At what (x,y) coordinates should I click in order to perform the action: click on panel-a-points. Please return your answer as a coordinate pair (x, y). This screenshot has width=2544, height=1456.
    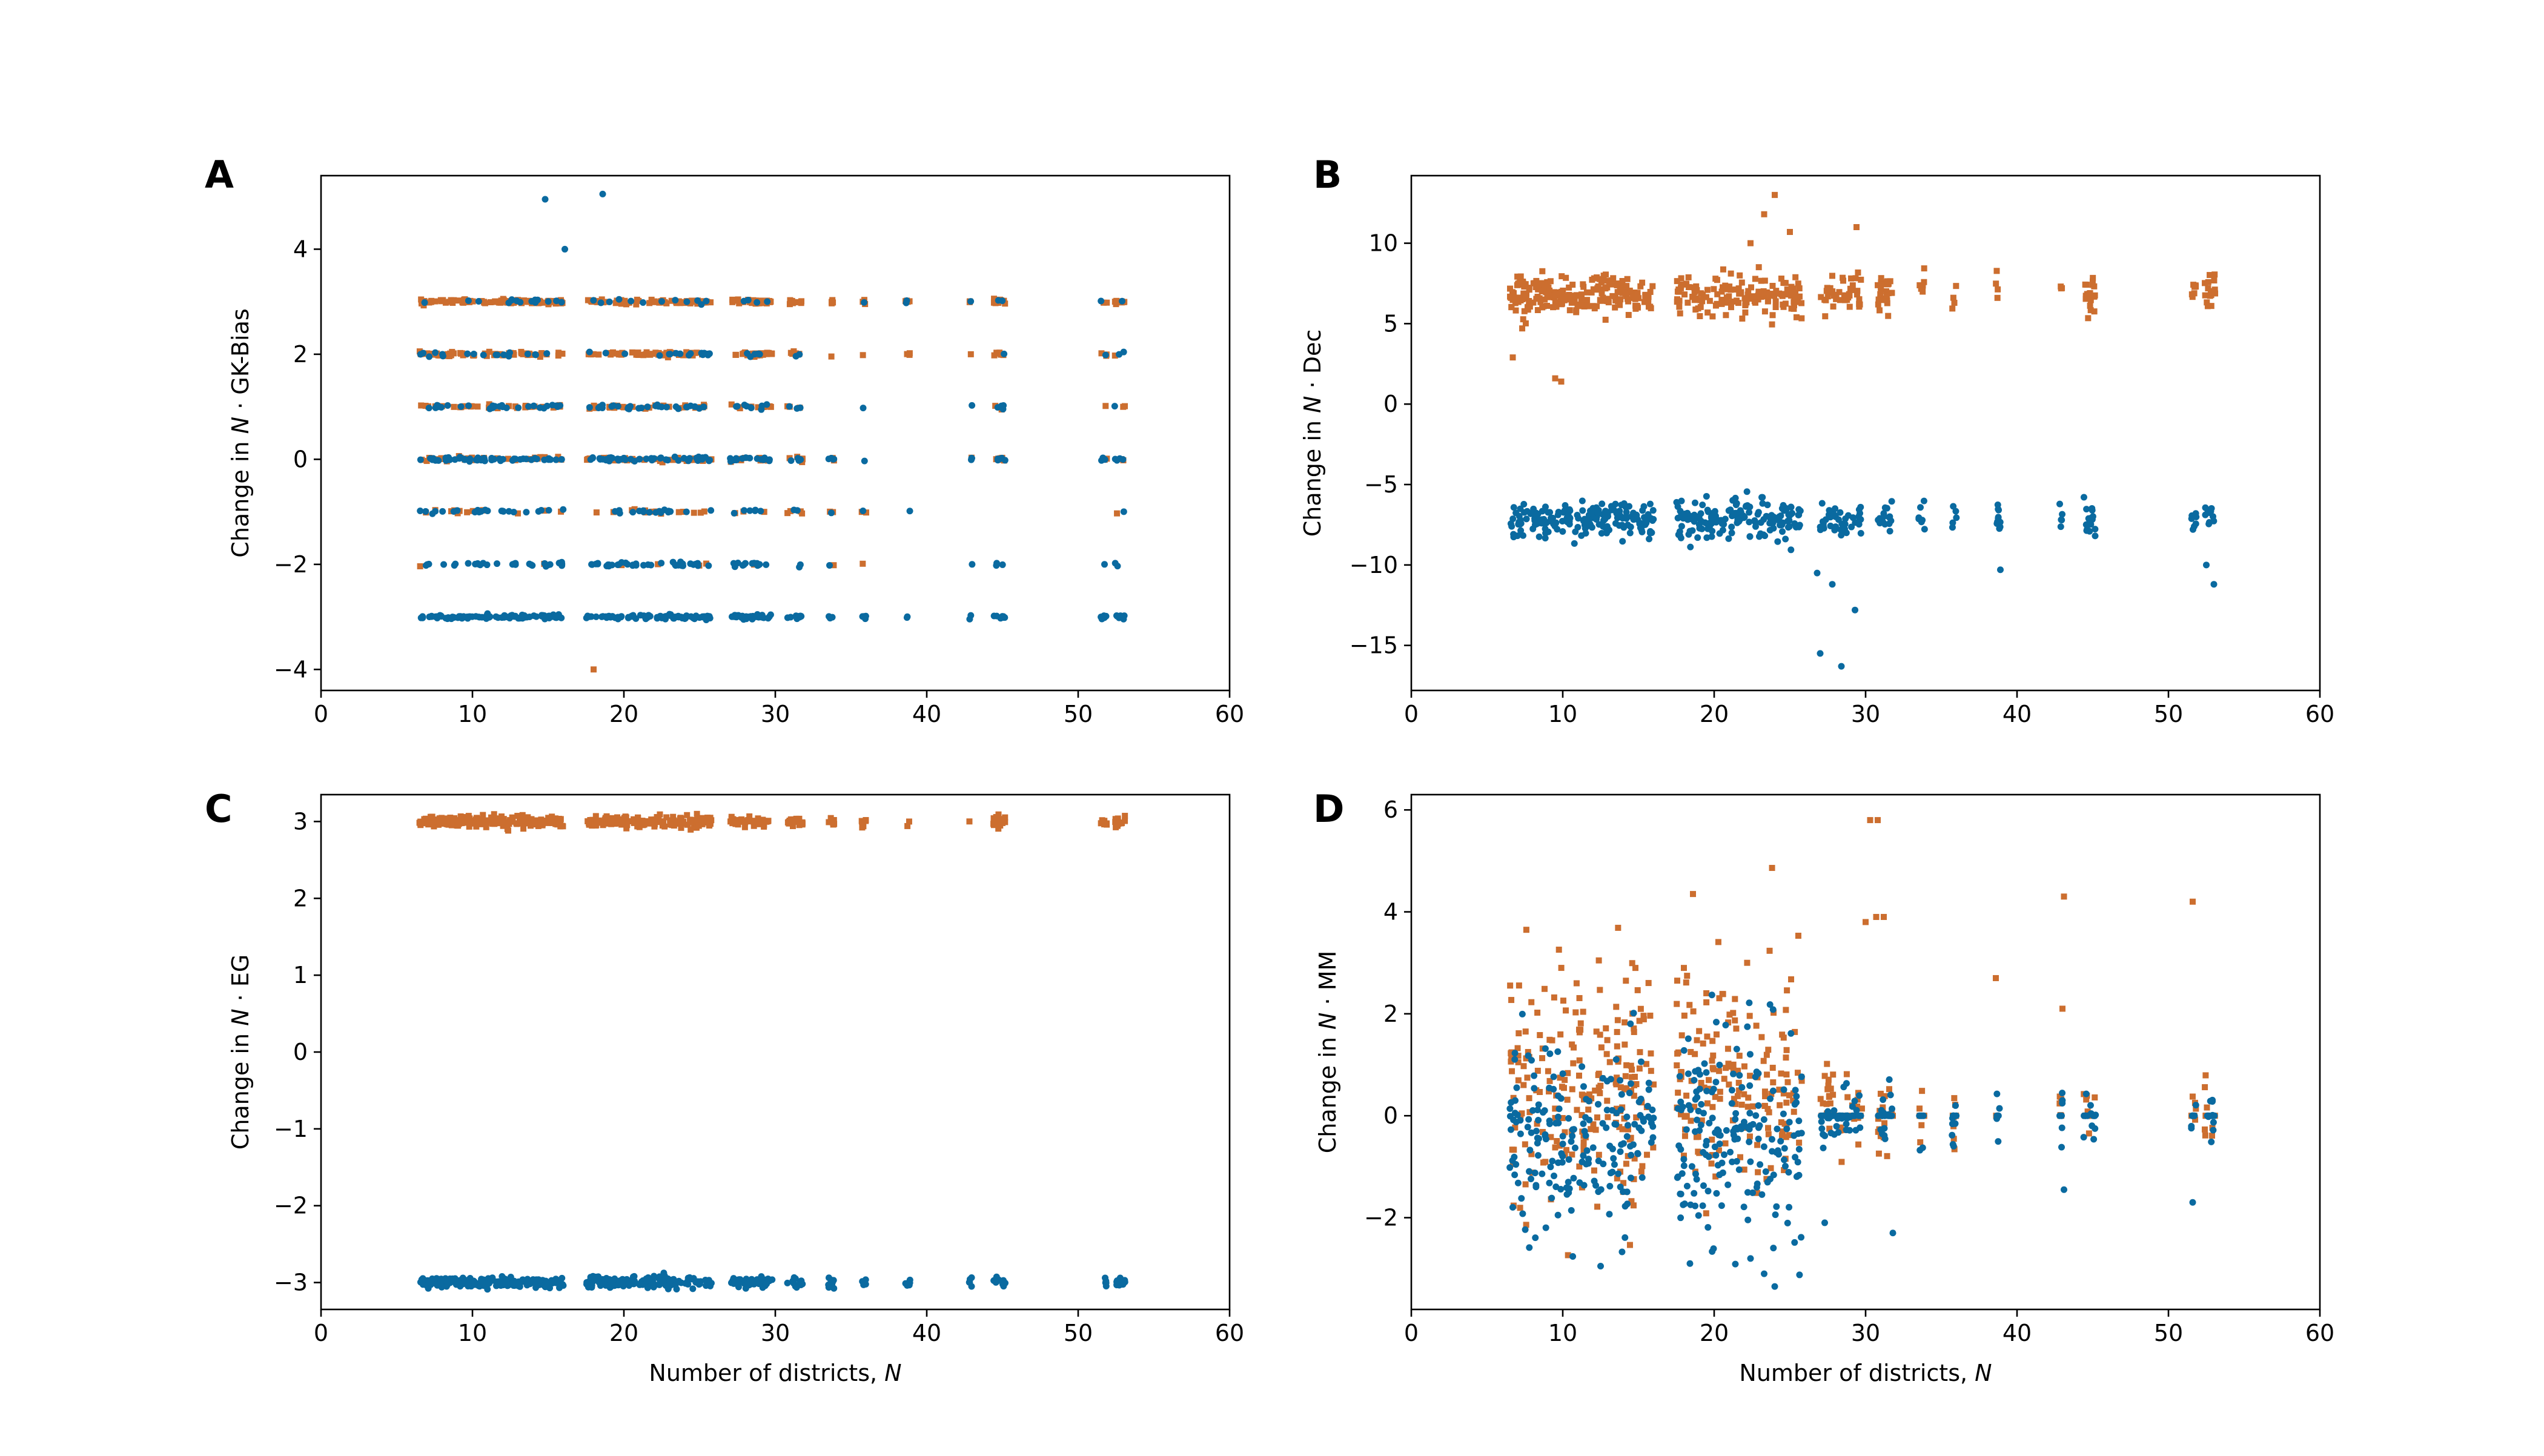
    Looking at the image, I should click on (772, 431).